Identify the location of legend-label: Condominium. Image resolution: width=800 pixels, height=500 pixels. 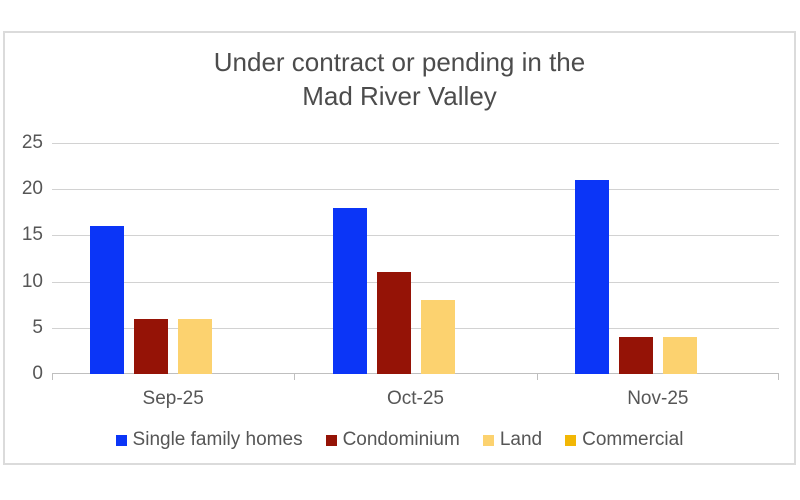
(401, 439).